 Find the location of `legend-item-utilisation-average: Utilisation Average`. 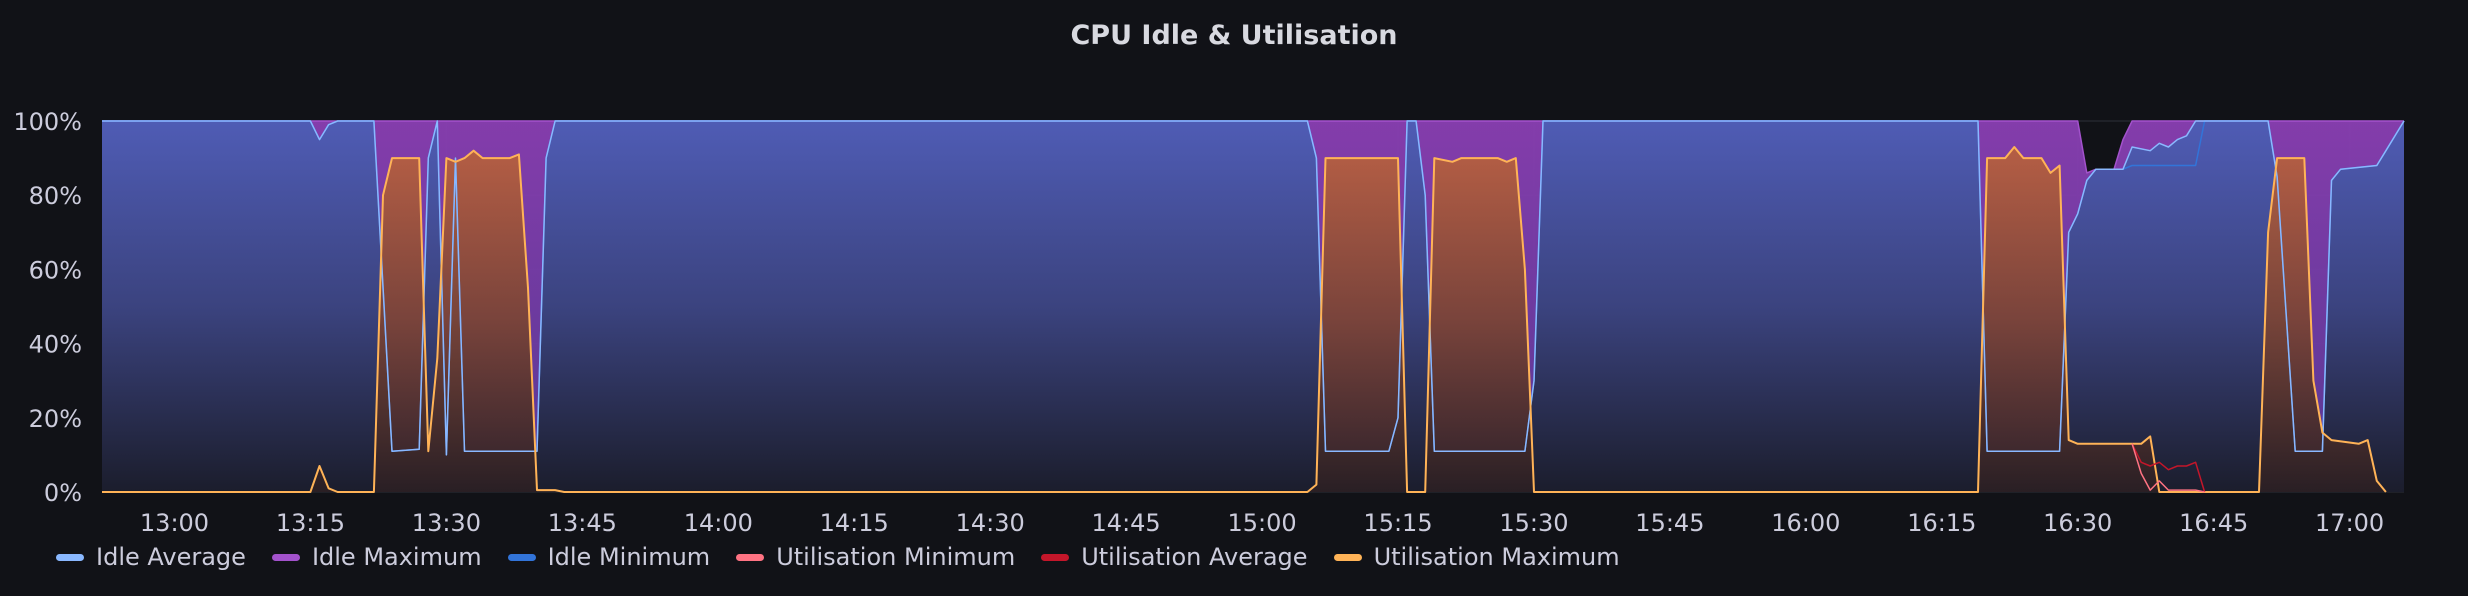

legend-item-utilisation-average: Utilisation Average is located at coordinates (1174, 557).